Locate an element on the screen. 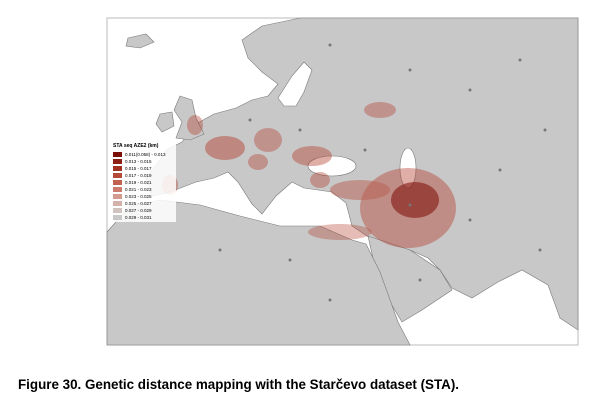 The width and height of the screenshot is (600, 408). baltic is located at coordinates (295, 84).